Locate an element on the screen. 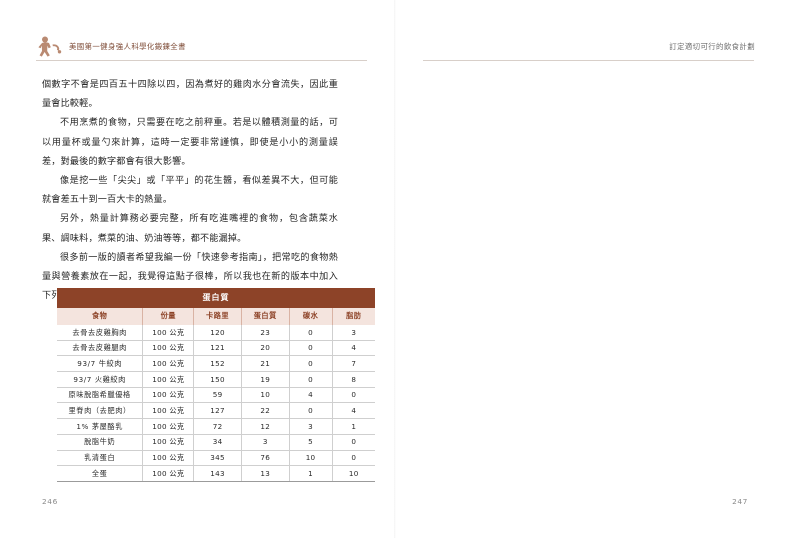 The width and height of the screenshot is (790, 538). table-row: 去骨去皮雞胸肉 100 公克 120 23 0 3 is located at coordinates (216, 333).